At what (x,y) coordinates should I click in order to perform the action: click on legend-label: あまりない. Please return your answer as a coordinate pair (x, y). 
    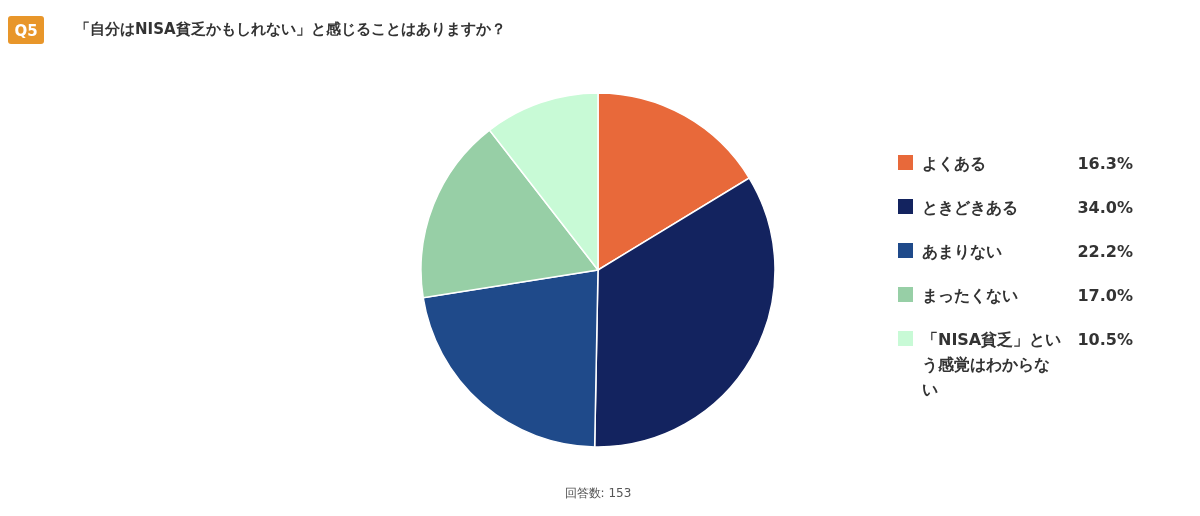
    Looking at the image, I should click on (962, 251).